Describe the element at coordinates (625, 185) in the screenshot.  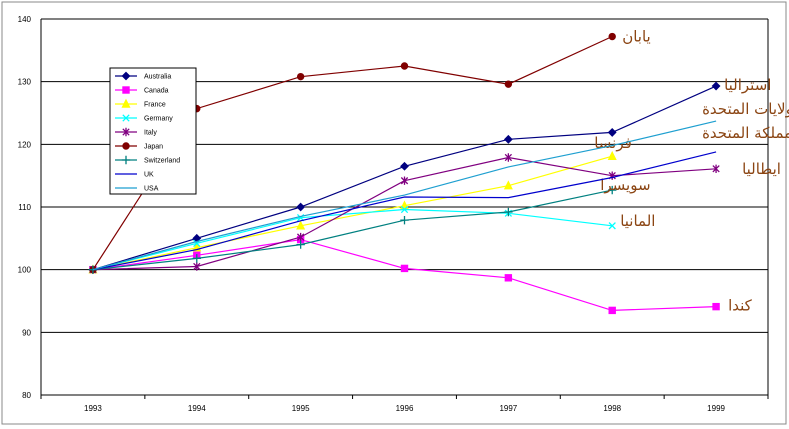
I see `series-end-label: سويسرا` at that location.